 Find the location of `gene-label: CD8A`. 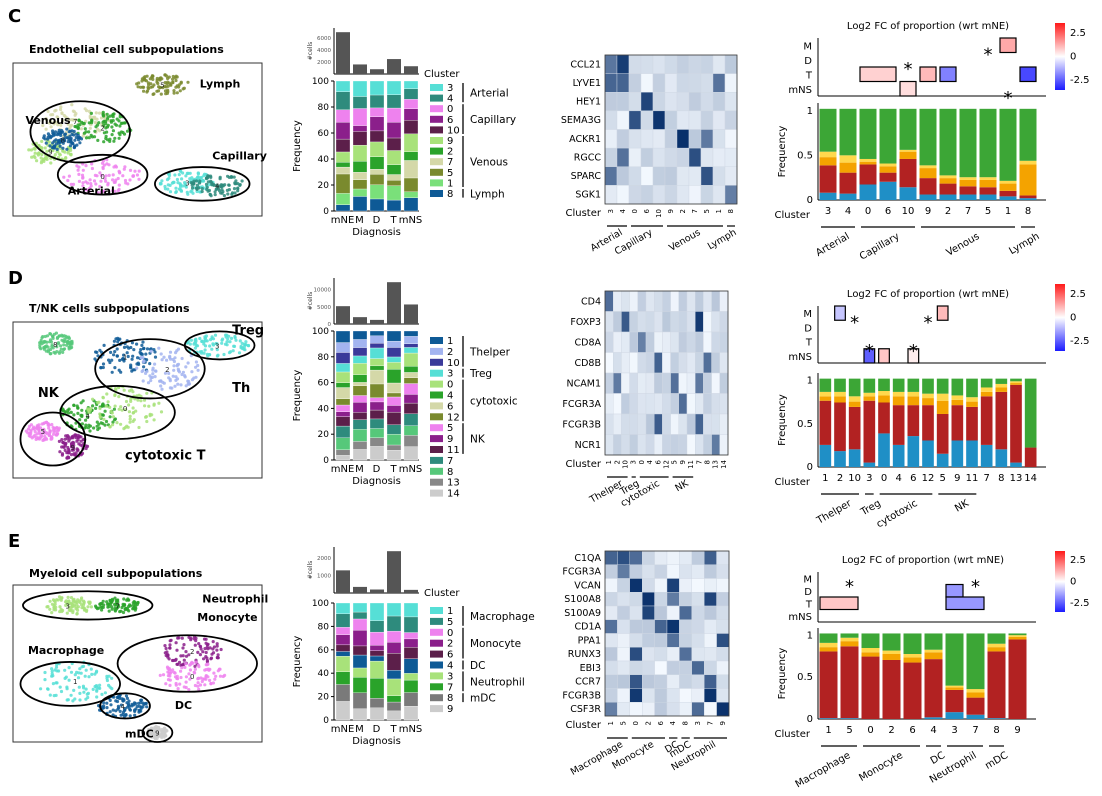

gene-label: CD8A is located at coordinates (588, 342).